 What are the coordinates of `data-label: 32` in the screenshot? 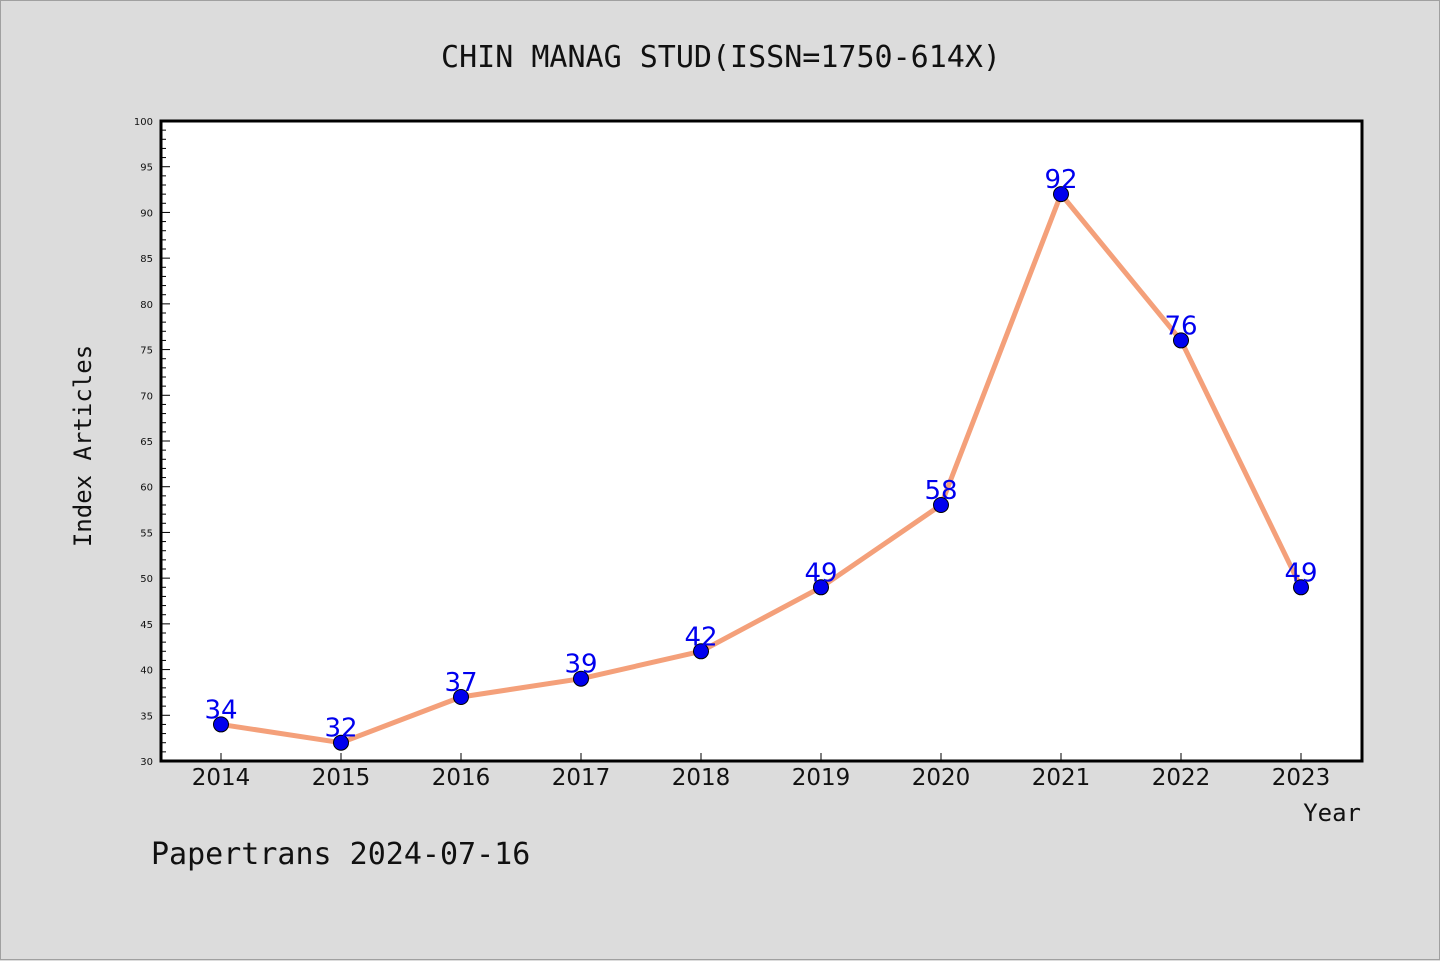 It's located at (340, 729).